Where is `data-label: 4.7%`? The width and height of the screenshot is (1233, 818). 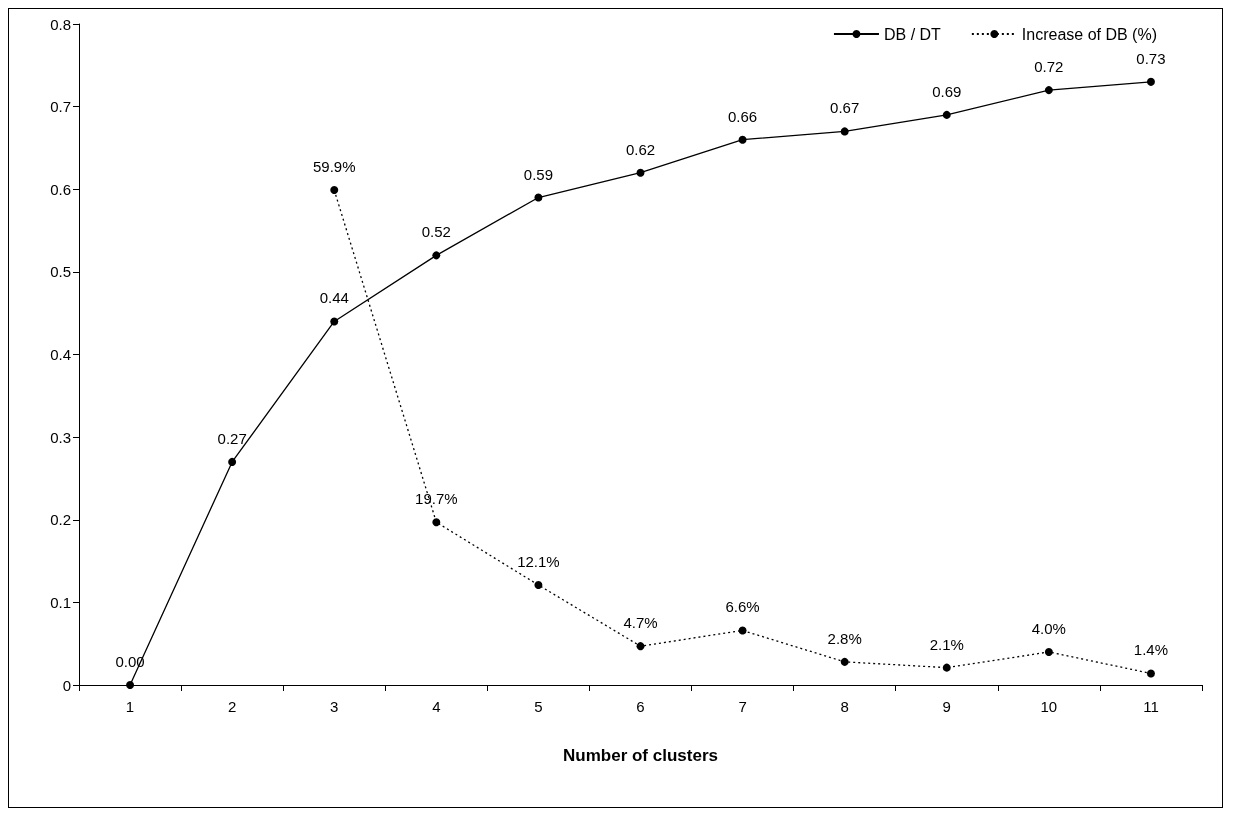
data-label: 4.7% is located at coordinates (640, 623).